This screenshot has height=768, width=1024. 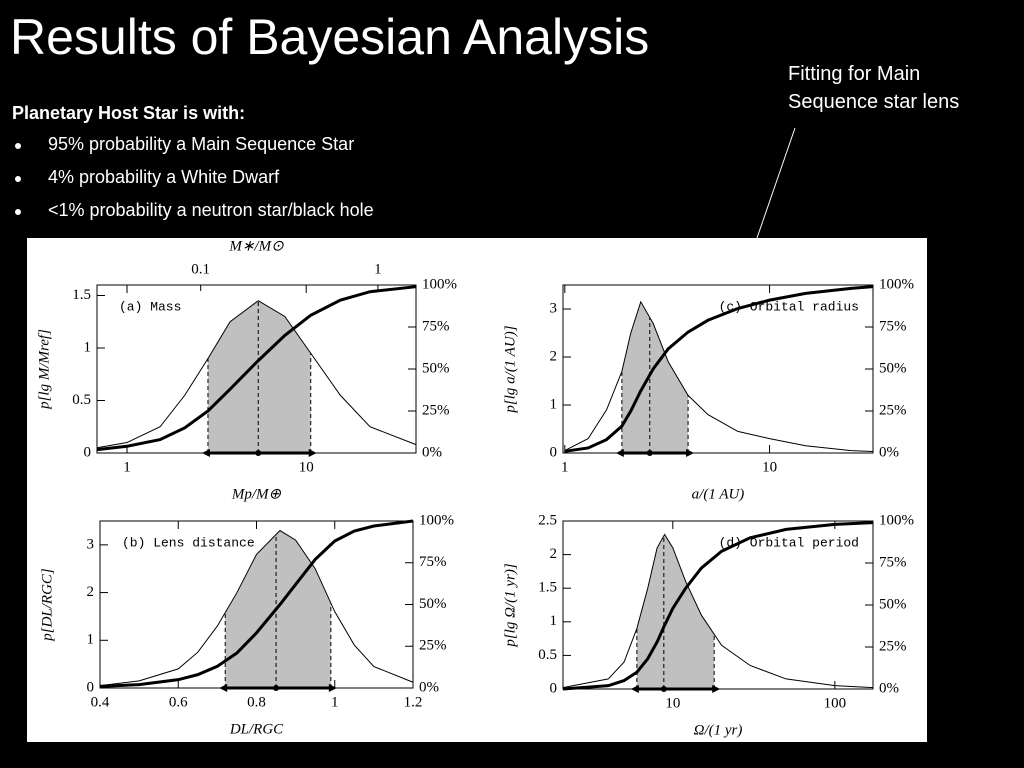 What do you see at coordinates (547, 520) in the screenshot?
I see `y-tick-label: 2.5` at bounding box center [547, 520].